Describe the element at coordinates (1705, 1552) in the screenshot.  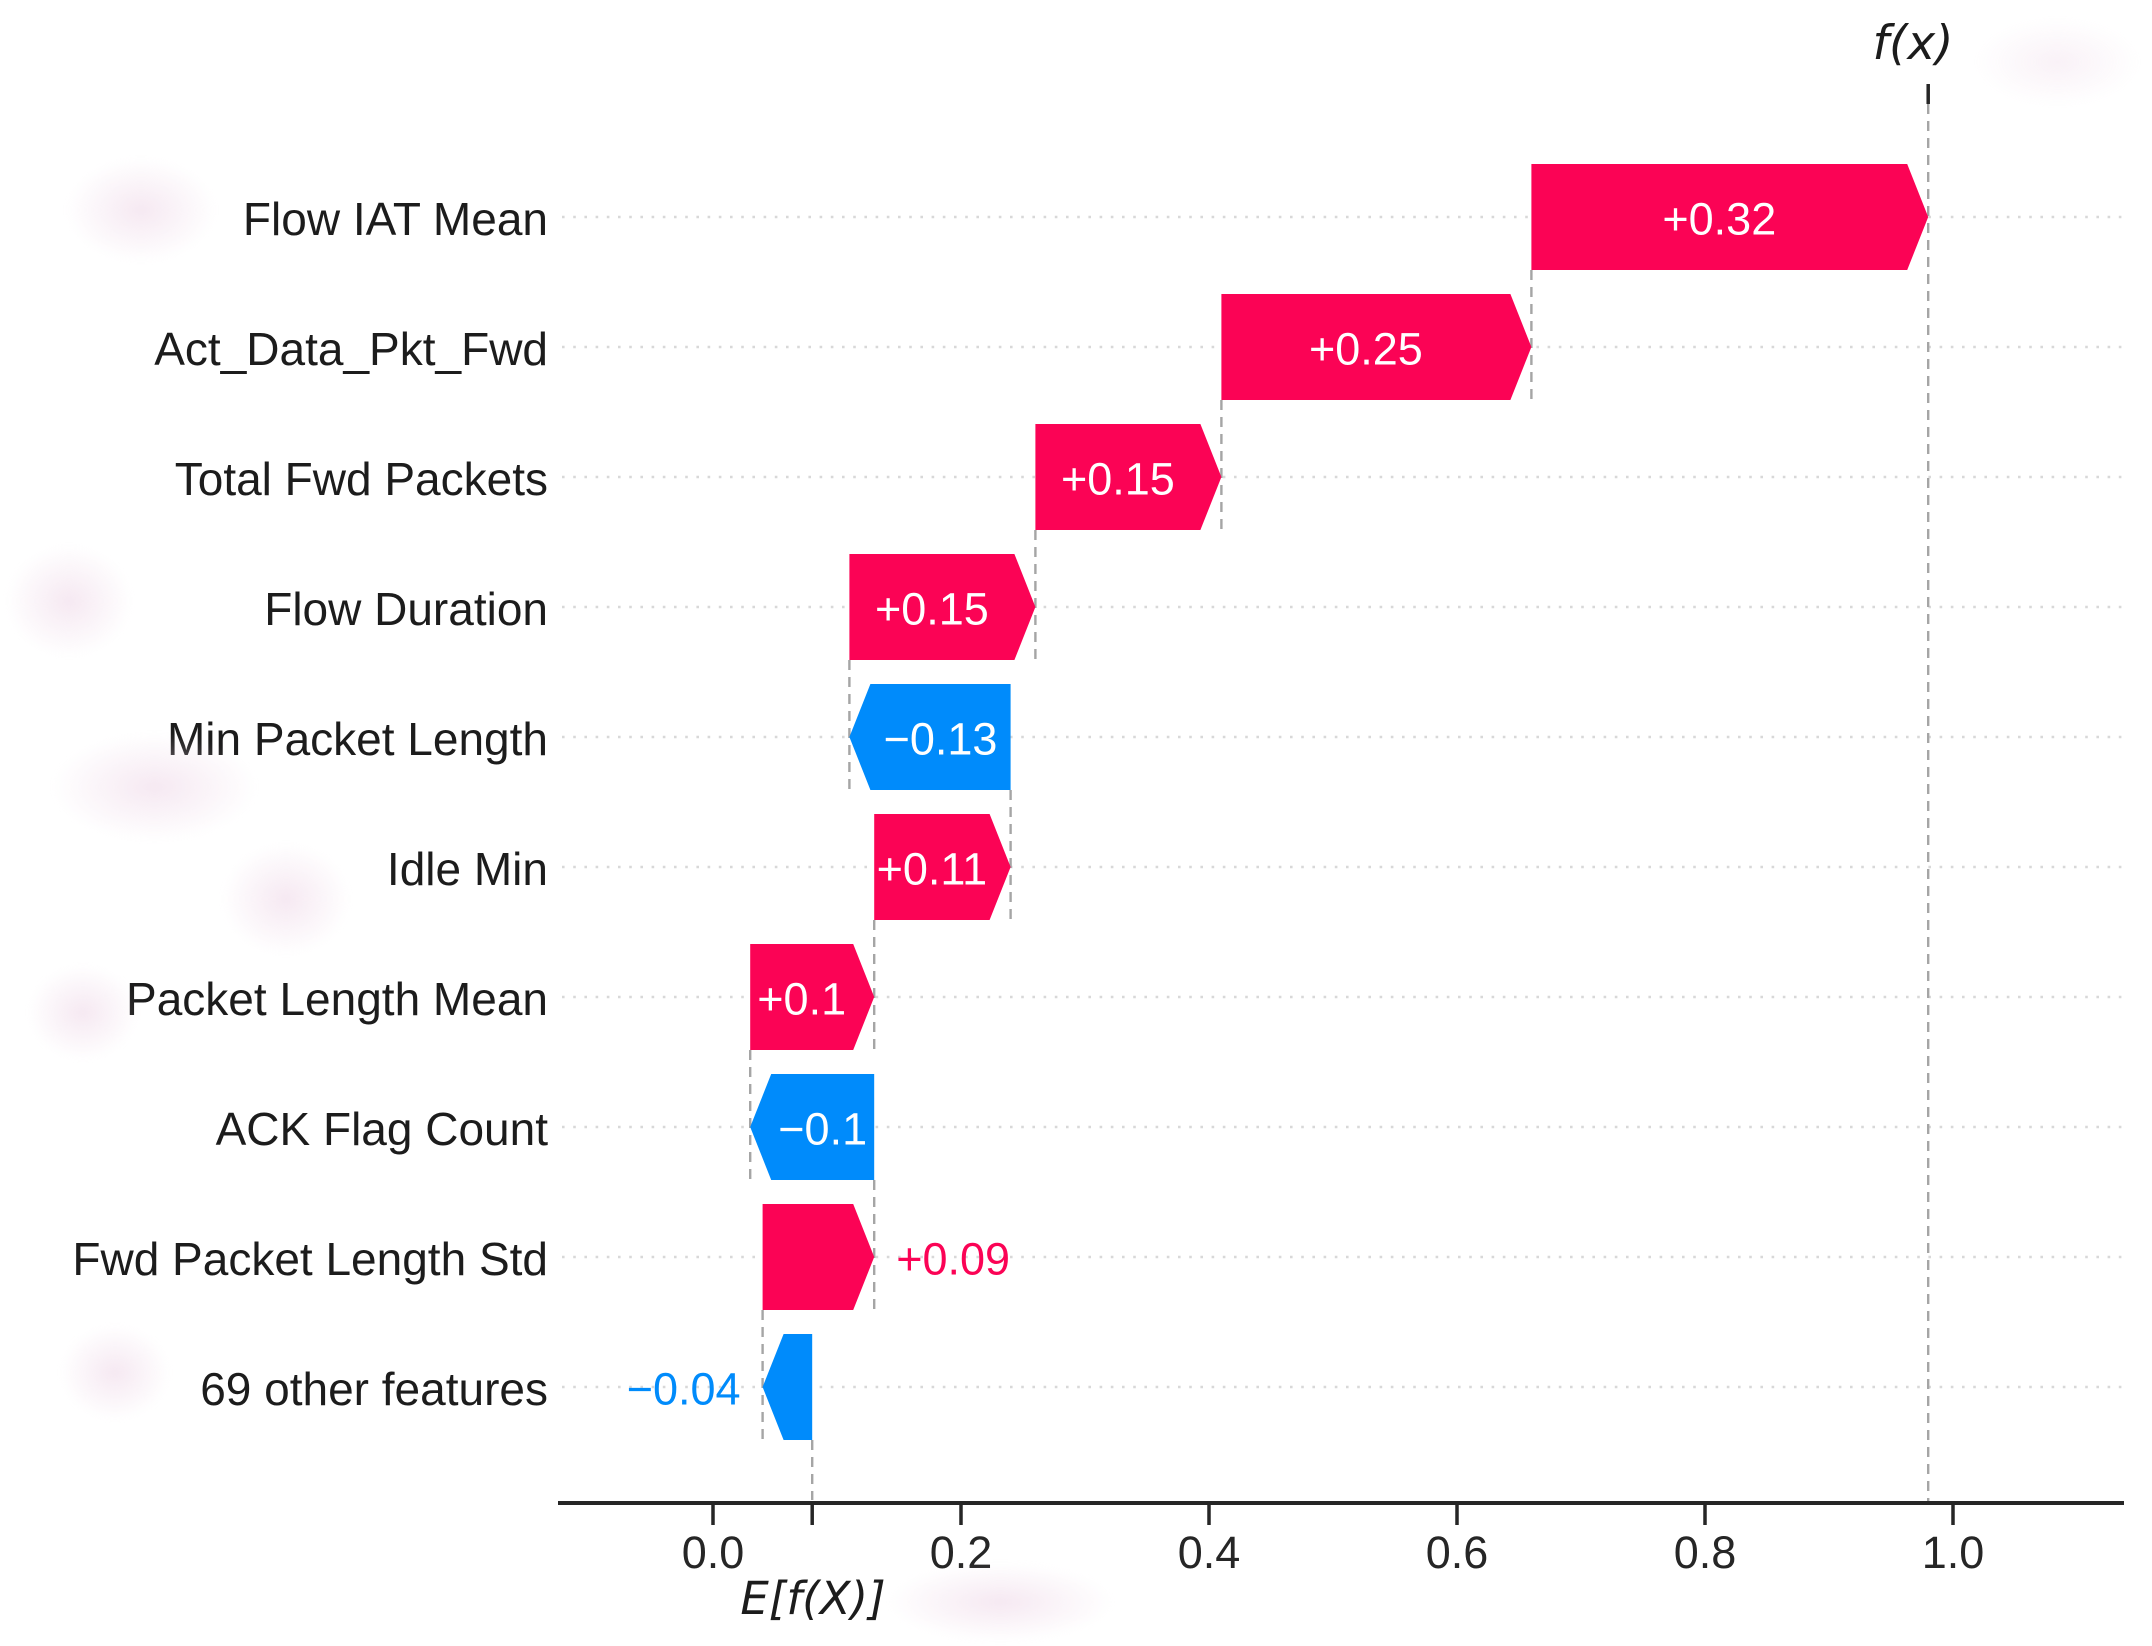
I see `x-tick-label: 0.8` at that location.